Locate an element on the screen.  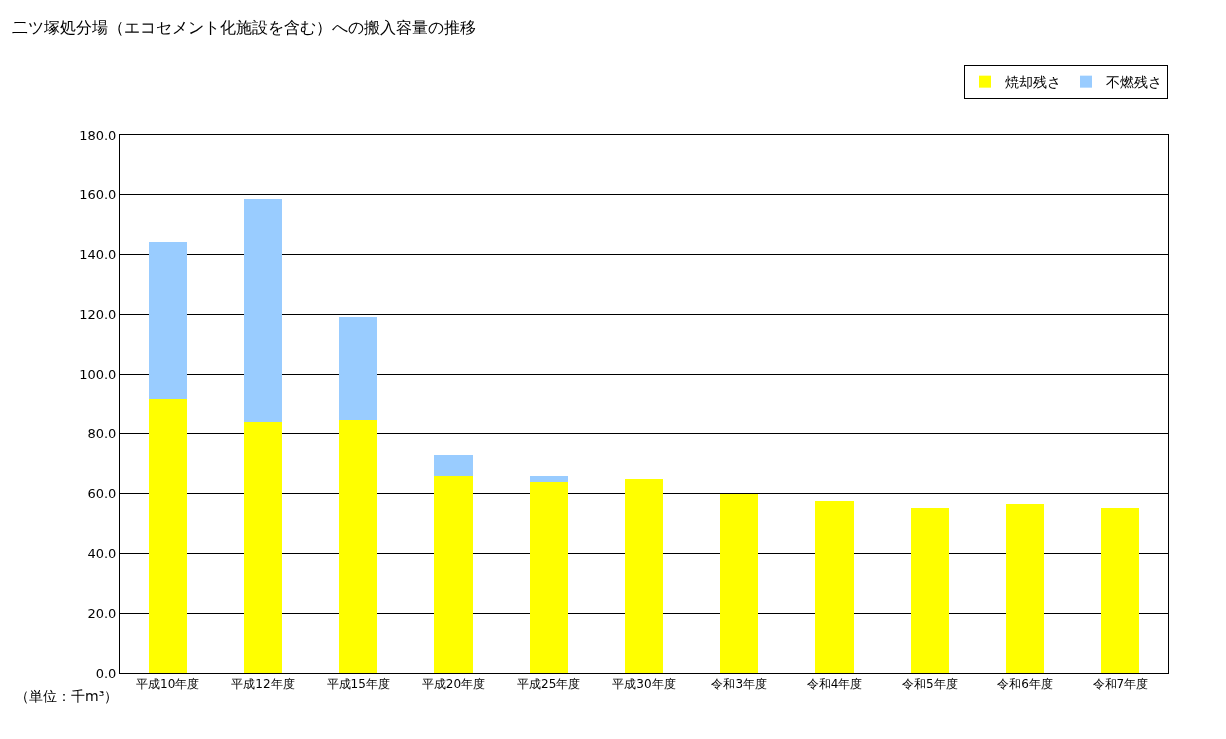
y-tick-label: 80.0 is located at coordinates (102, 434).